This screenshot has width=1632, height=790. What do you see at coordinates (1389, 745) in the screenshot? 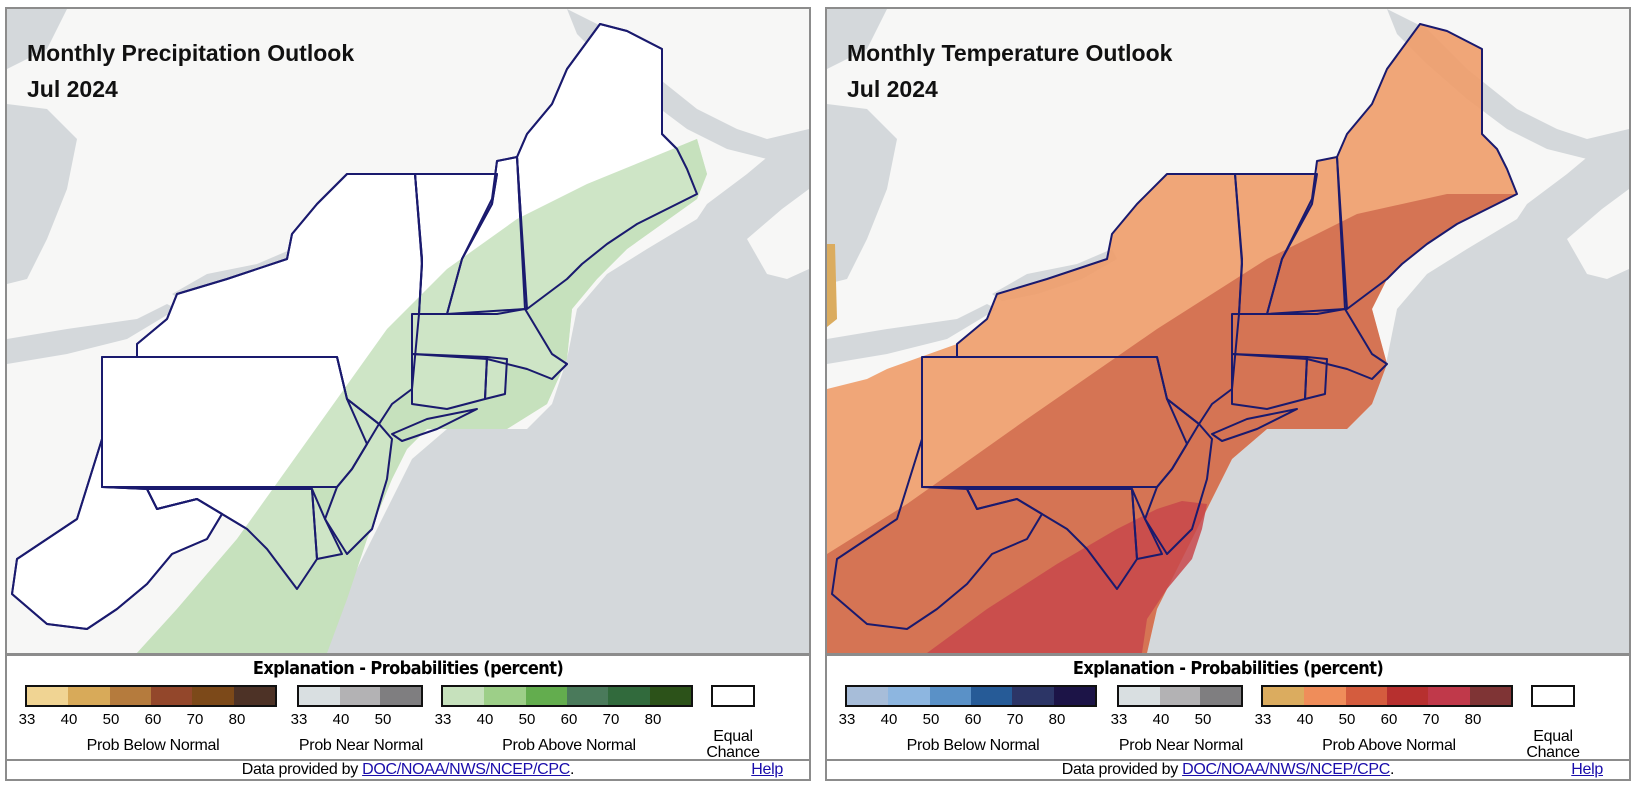
I see `above-normal-label: Prob Above Normal` at bounding box center [1389, 745].